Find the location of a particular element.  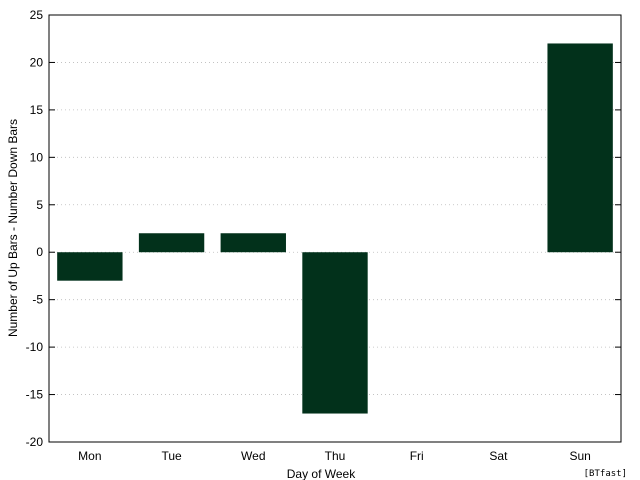

y-tick-label: -10 is located at coordinates (35, 347).